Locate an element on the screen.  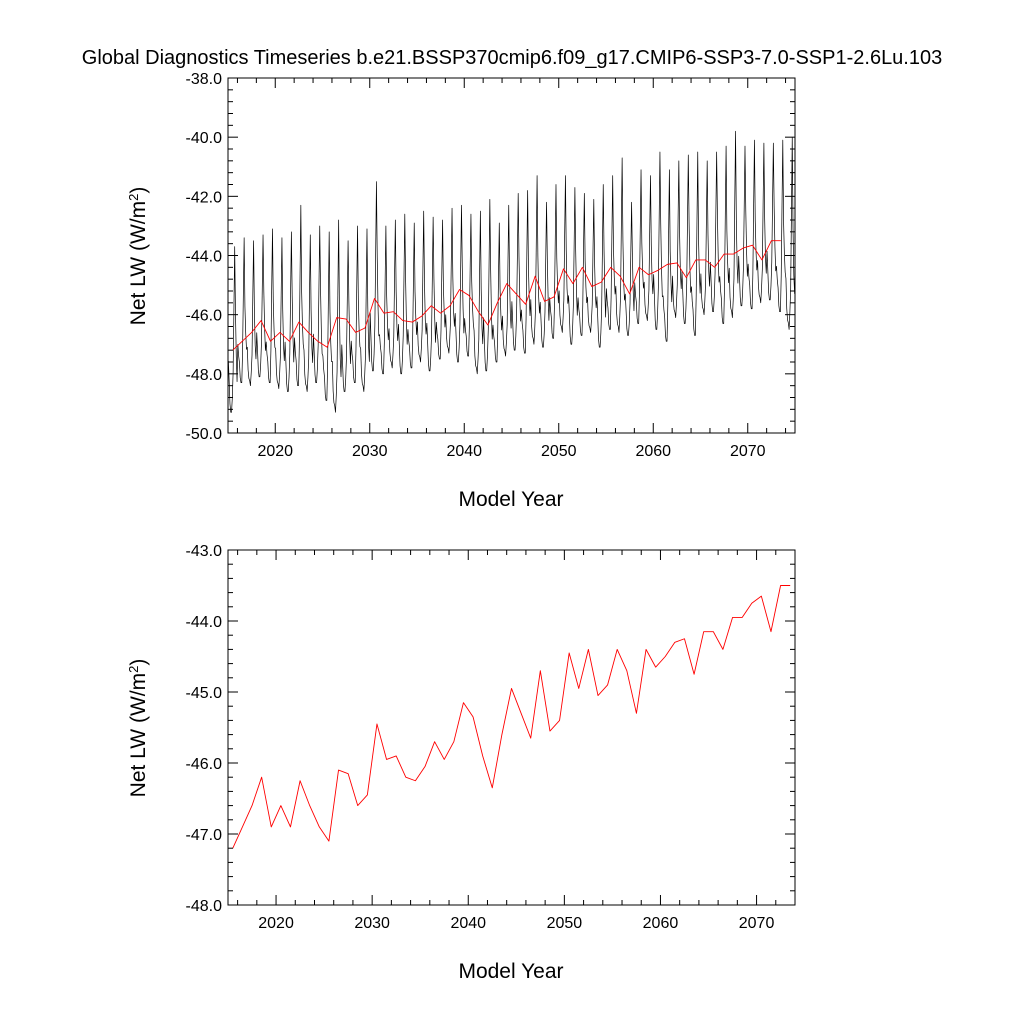
bottom-y-tick-label: -43.0 is located at coordinates (204, 551).